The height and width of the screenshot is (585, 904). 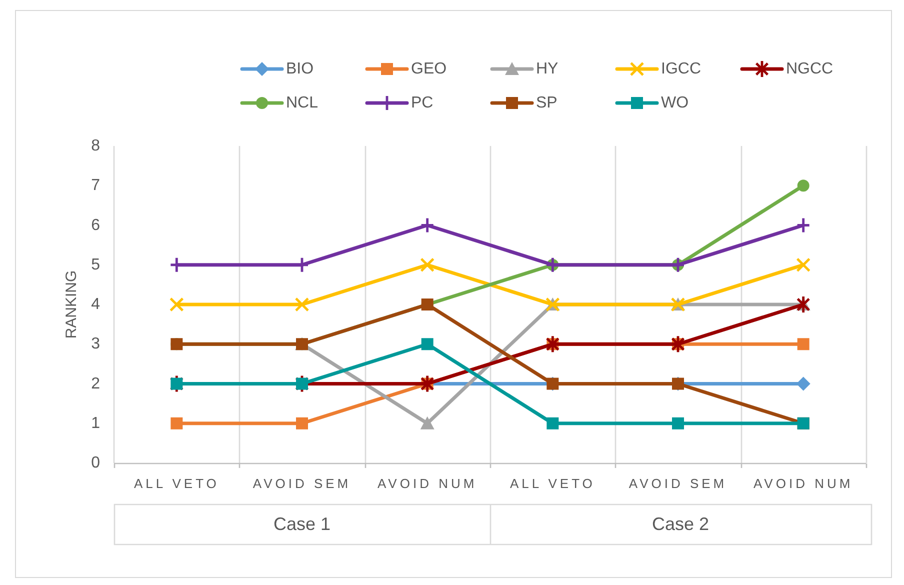 I want to click on legend-label: IGCC, so click(x=681, y=69).